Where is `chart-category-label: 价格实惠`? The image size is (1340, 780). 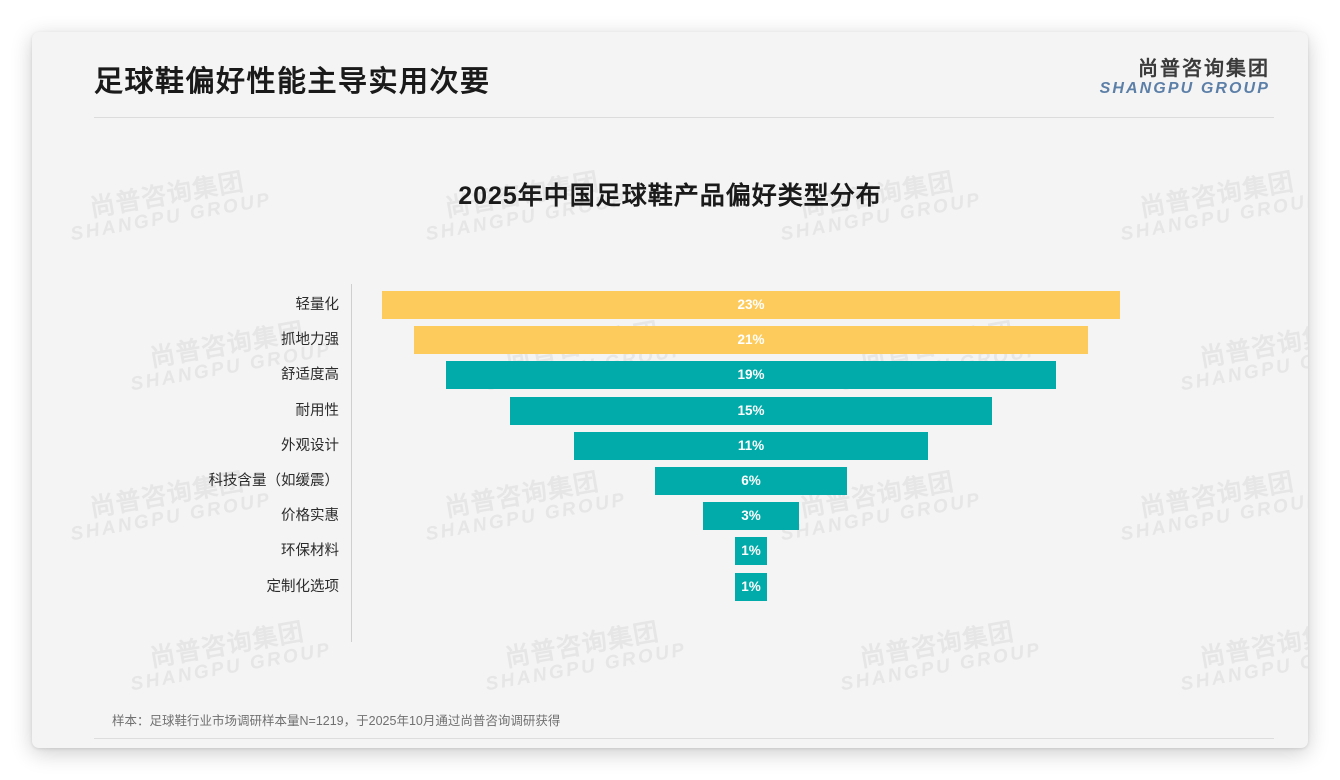
chart-category-label: 价格实惠 is located at coordinates (310, 516).